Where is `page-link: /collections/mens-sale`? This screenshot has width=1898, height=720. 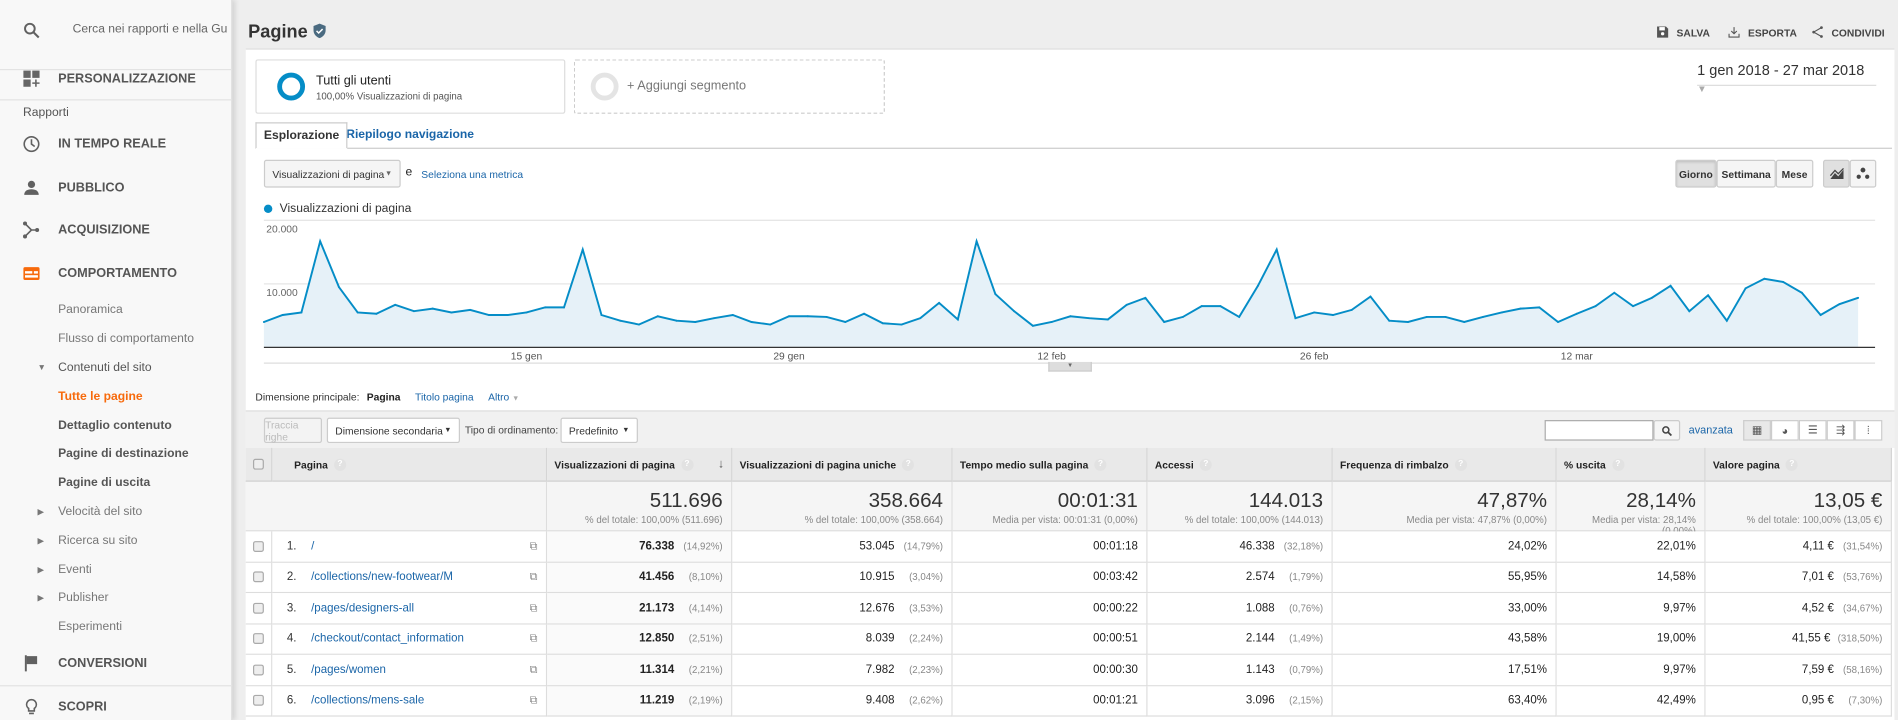
page-link: /collections/mens-sale is located at coordinates (368, 700).